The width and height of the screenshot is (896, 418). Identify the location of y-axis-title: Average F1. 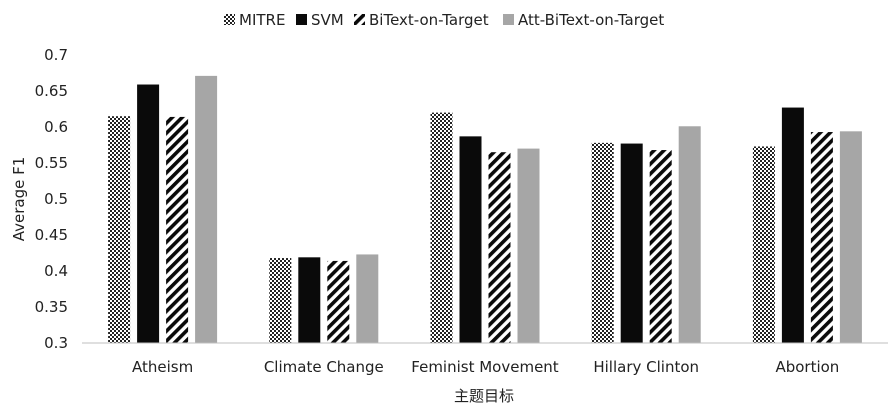
(19, 199).